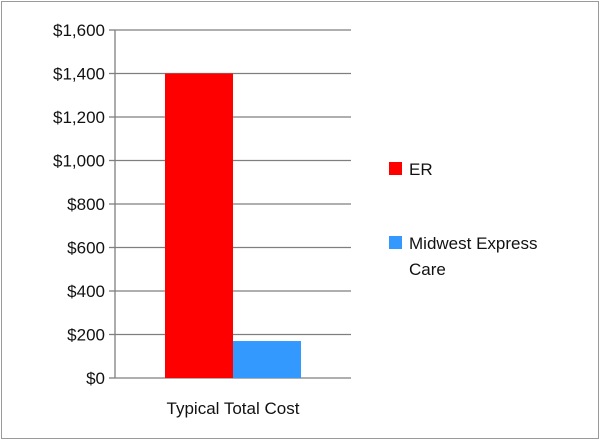 The width and height of the screenshot is (600, 440). Describe the element at coordinates (95, 378) in the screenshot. I see `y-tick-label: $0` at that location.